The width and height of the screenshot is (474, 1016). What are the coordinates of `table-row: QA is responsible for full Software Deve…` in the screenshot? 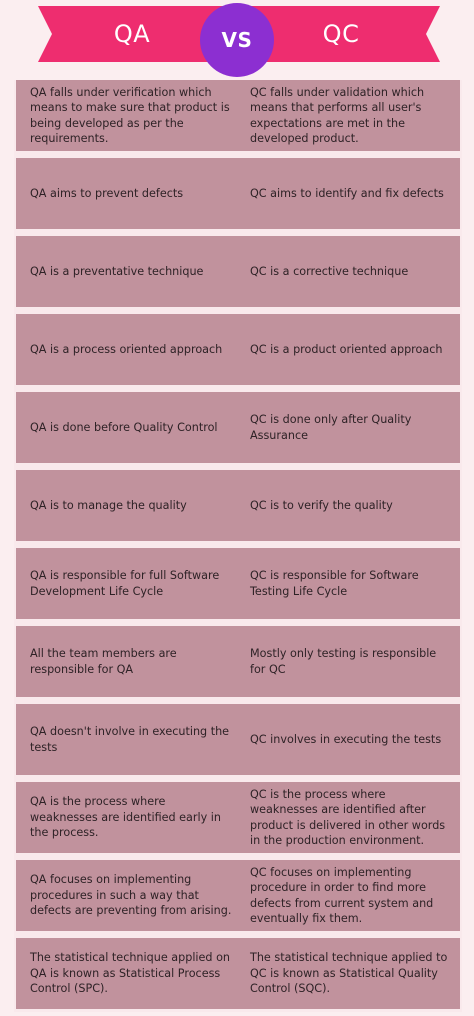 It's located at (238, 583).